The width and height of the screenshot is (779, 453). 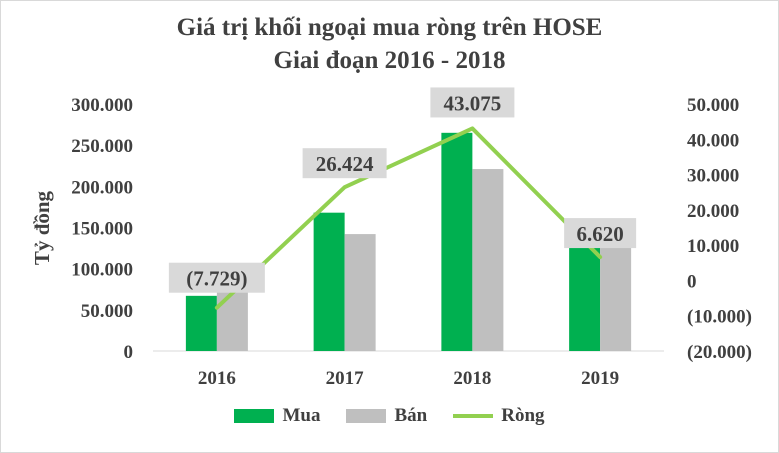 I want to click on chart-title: Giá trị khối ngoại mua ròng trên HOSE, so click(x=389, y=27).